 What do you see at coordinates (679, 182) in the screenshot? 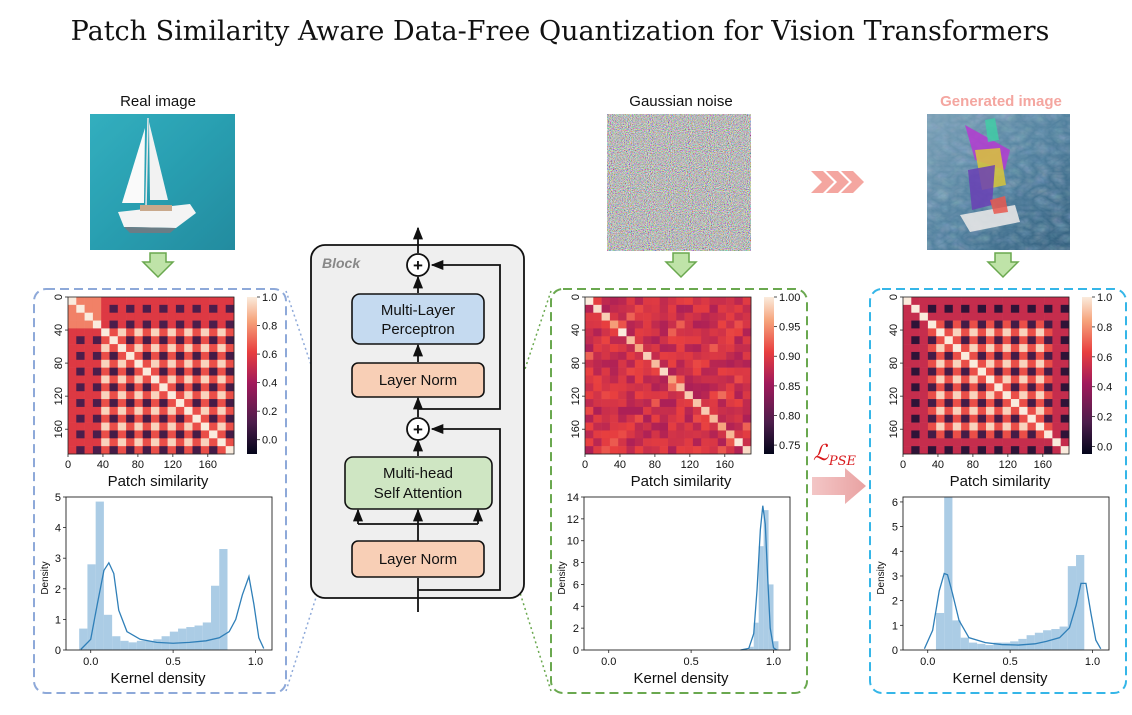
I see `gaussian-noise-image` at bounding box center [679, 182].